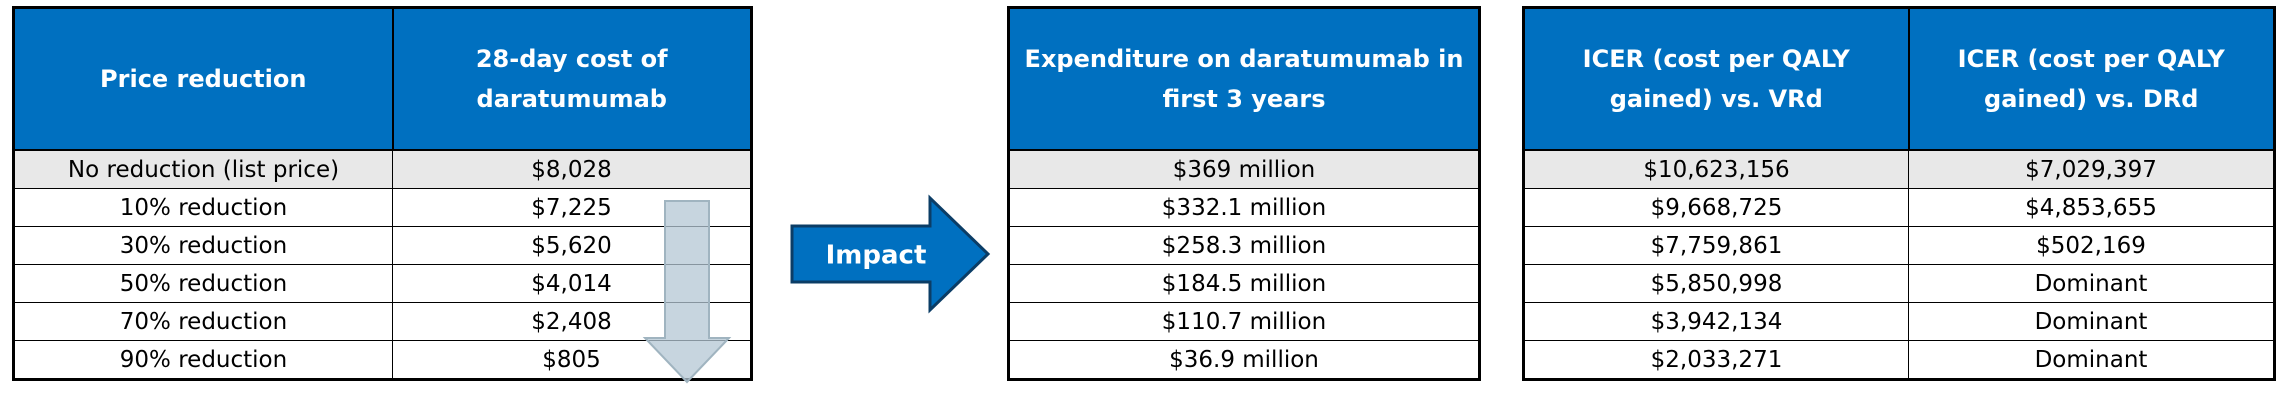 This screenshot has width=2282, height=400. Describe the element at coordinates (203, 169) in the screenshot. I see `cell: No reduction (list price)` at that location.